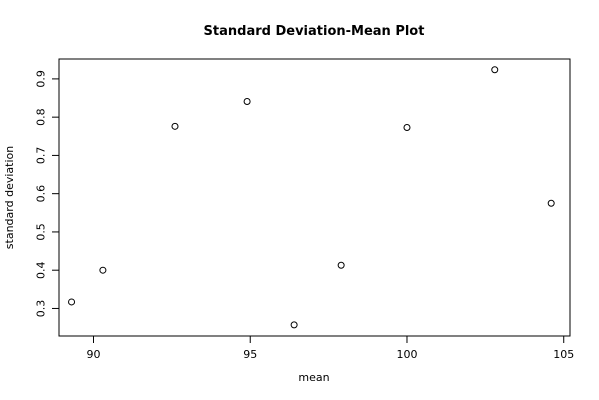 This screenshot has width=599, height=400. Describe the element at coordinates (314, 31) in the screenshot. I see `chart-title: Standard Deviation-Mean Plot` at that location.